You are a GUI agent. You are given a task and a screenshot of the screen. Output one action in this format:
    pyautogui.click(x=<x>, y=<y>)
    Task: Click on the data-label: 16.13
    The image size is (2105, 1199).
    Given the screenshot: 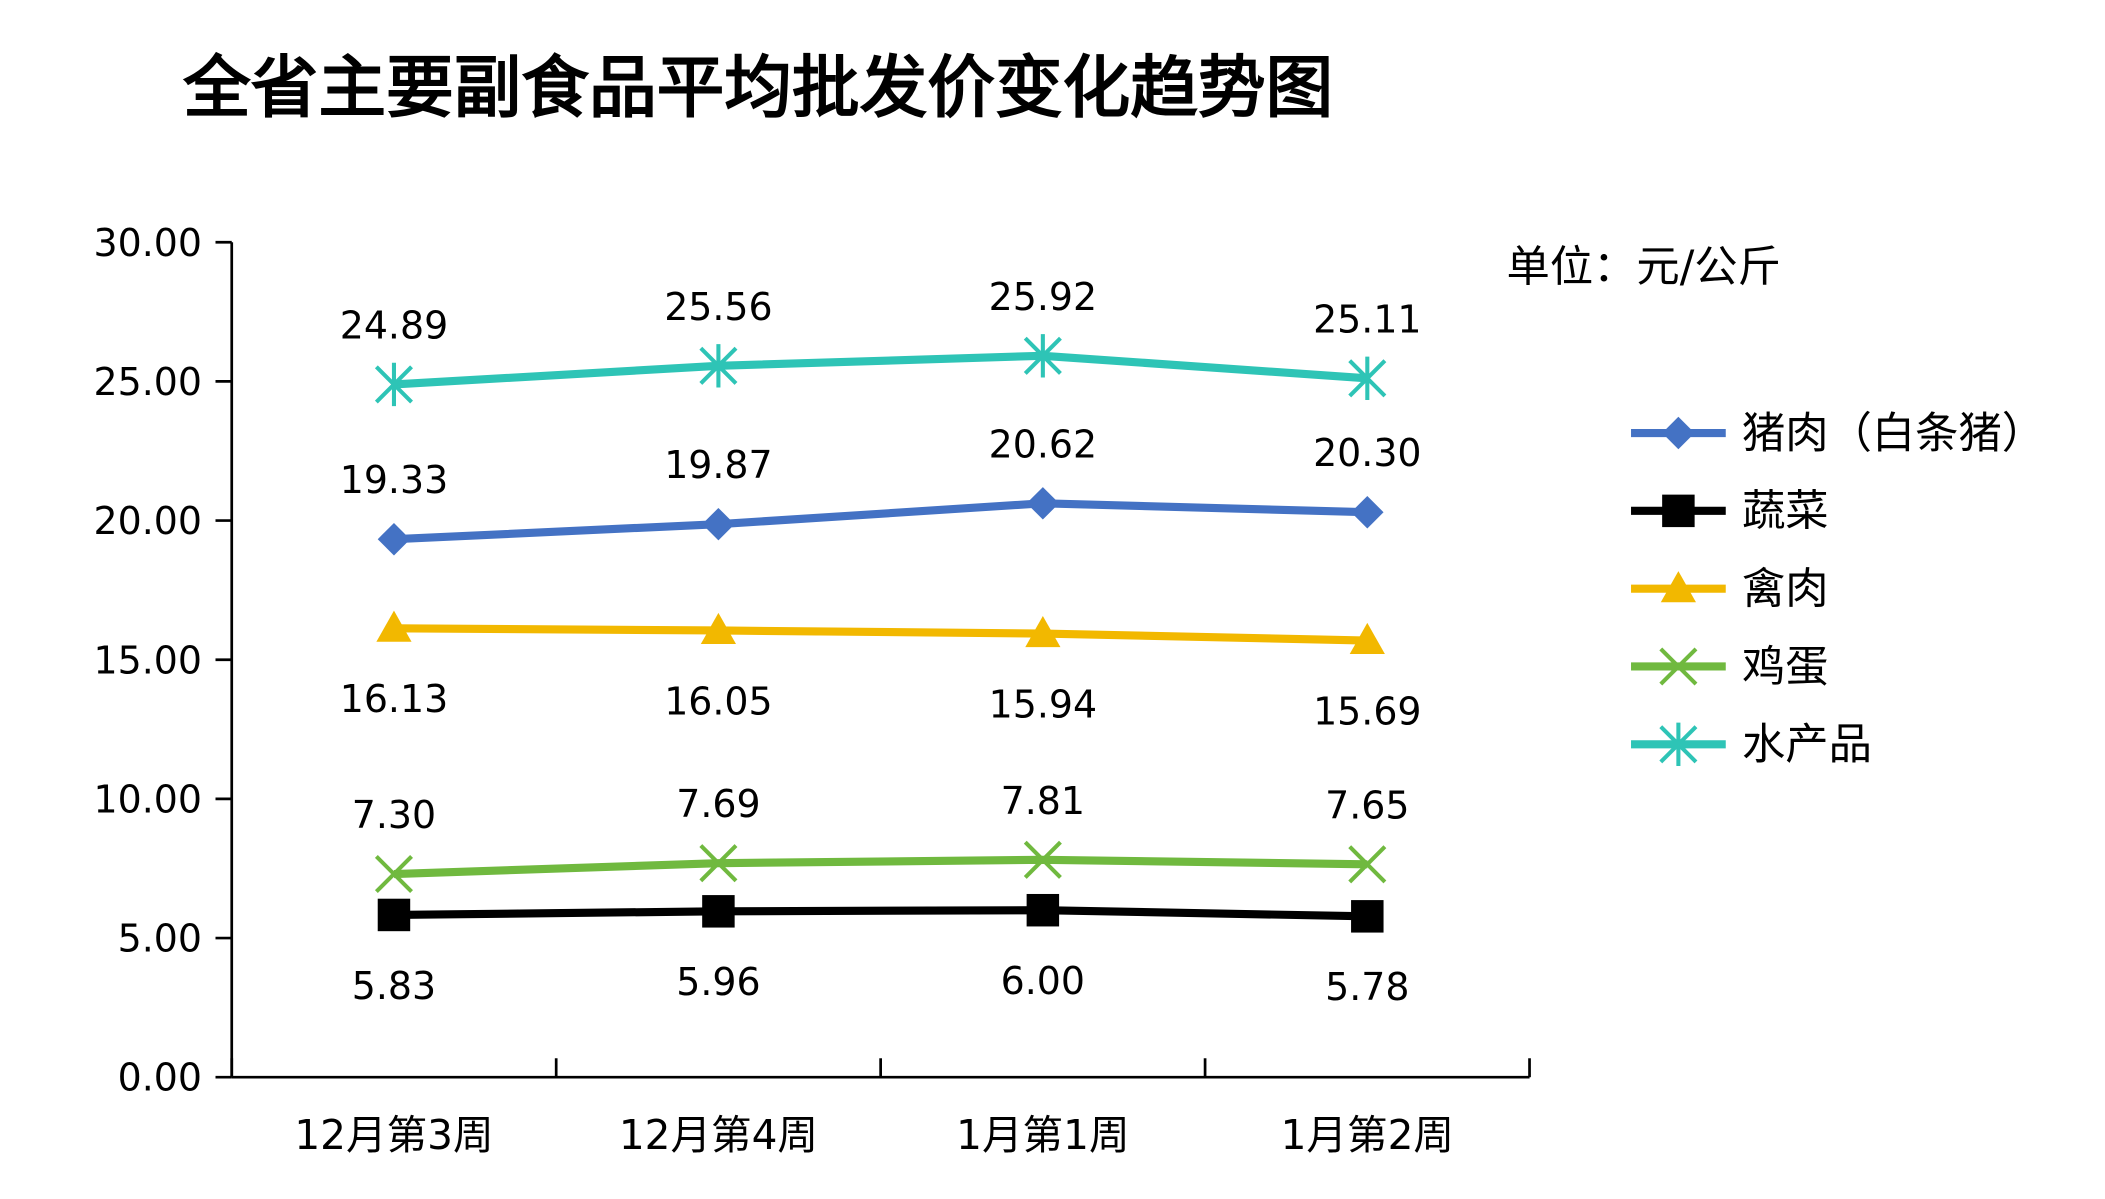 What is the action you would take?
    pyautogui.click(x=394, y=699)
    